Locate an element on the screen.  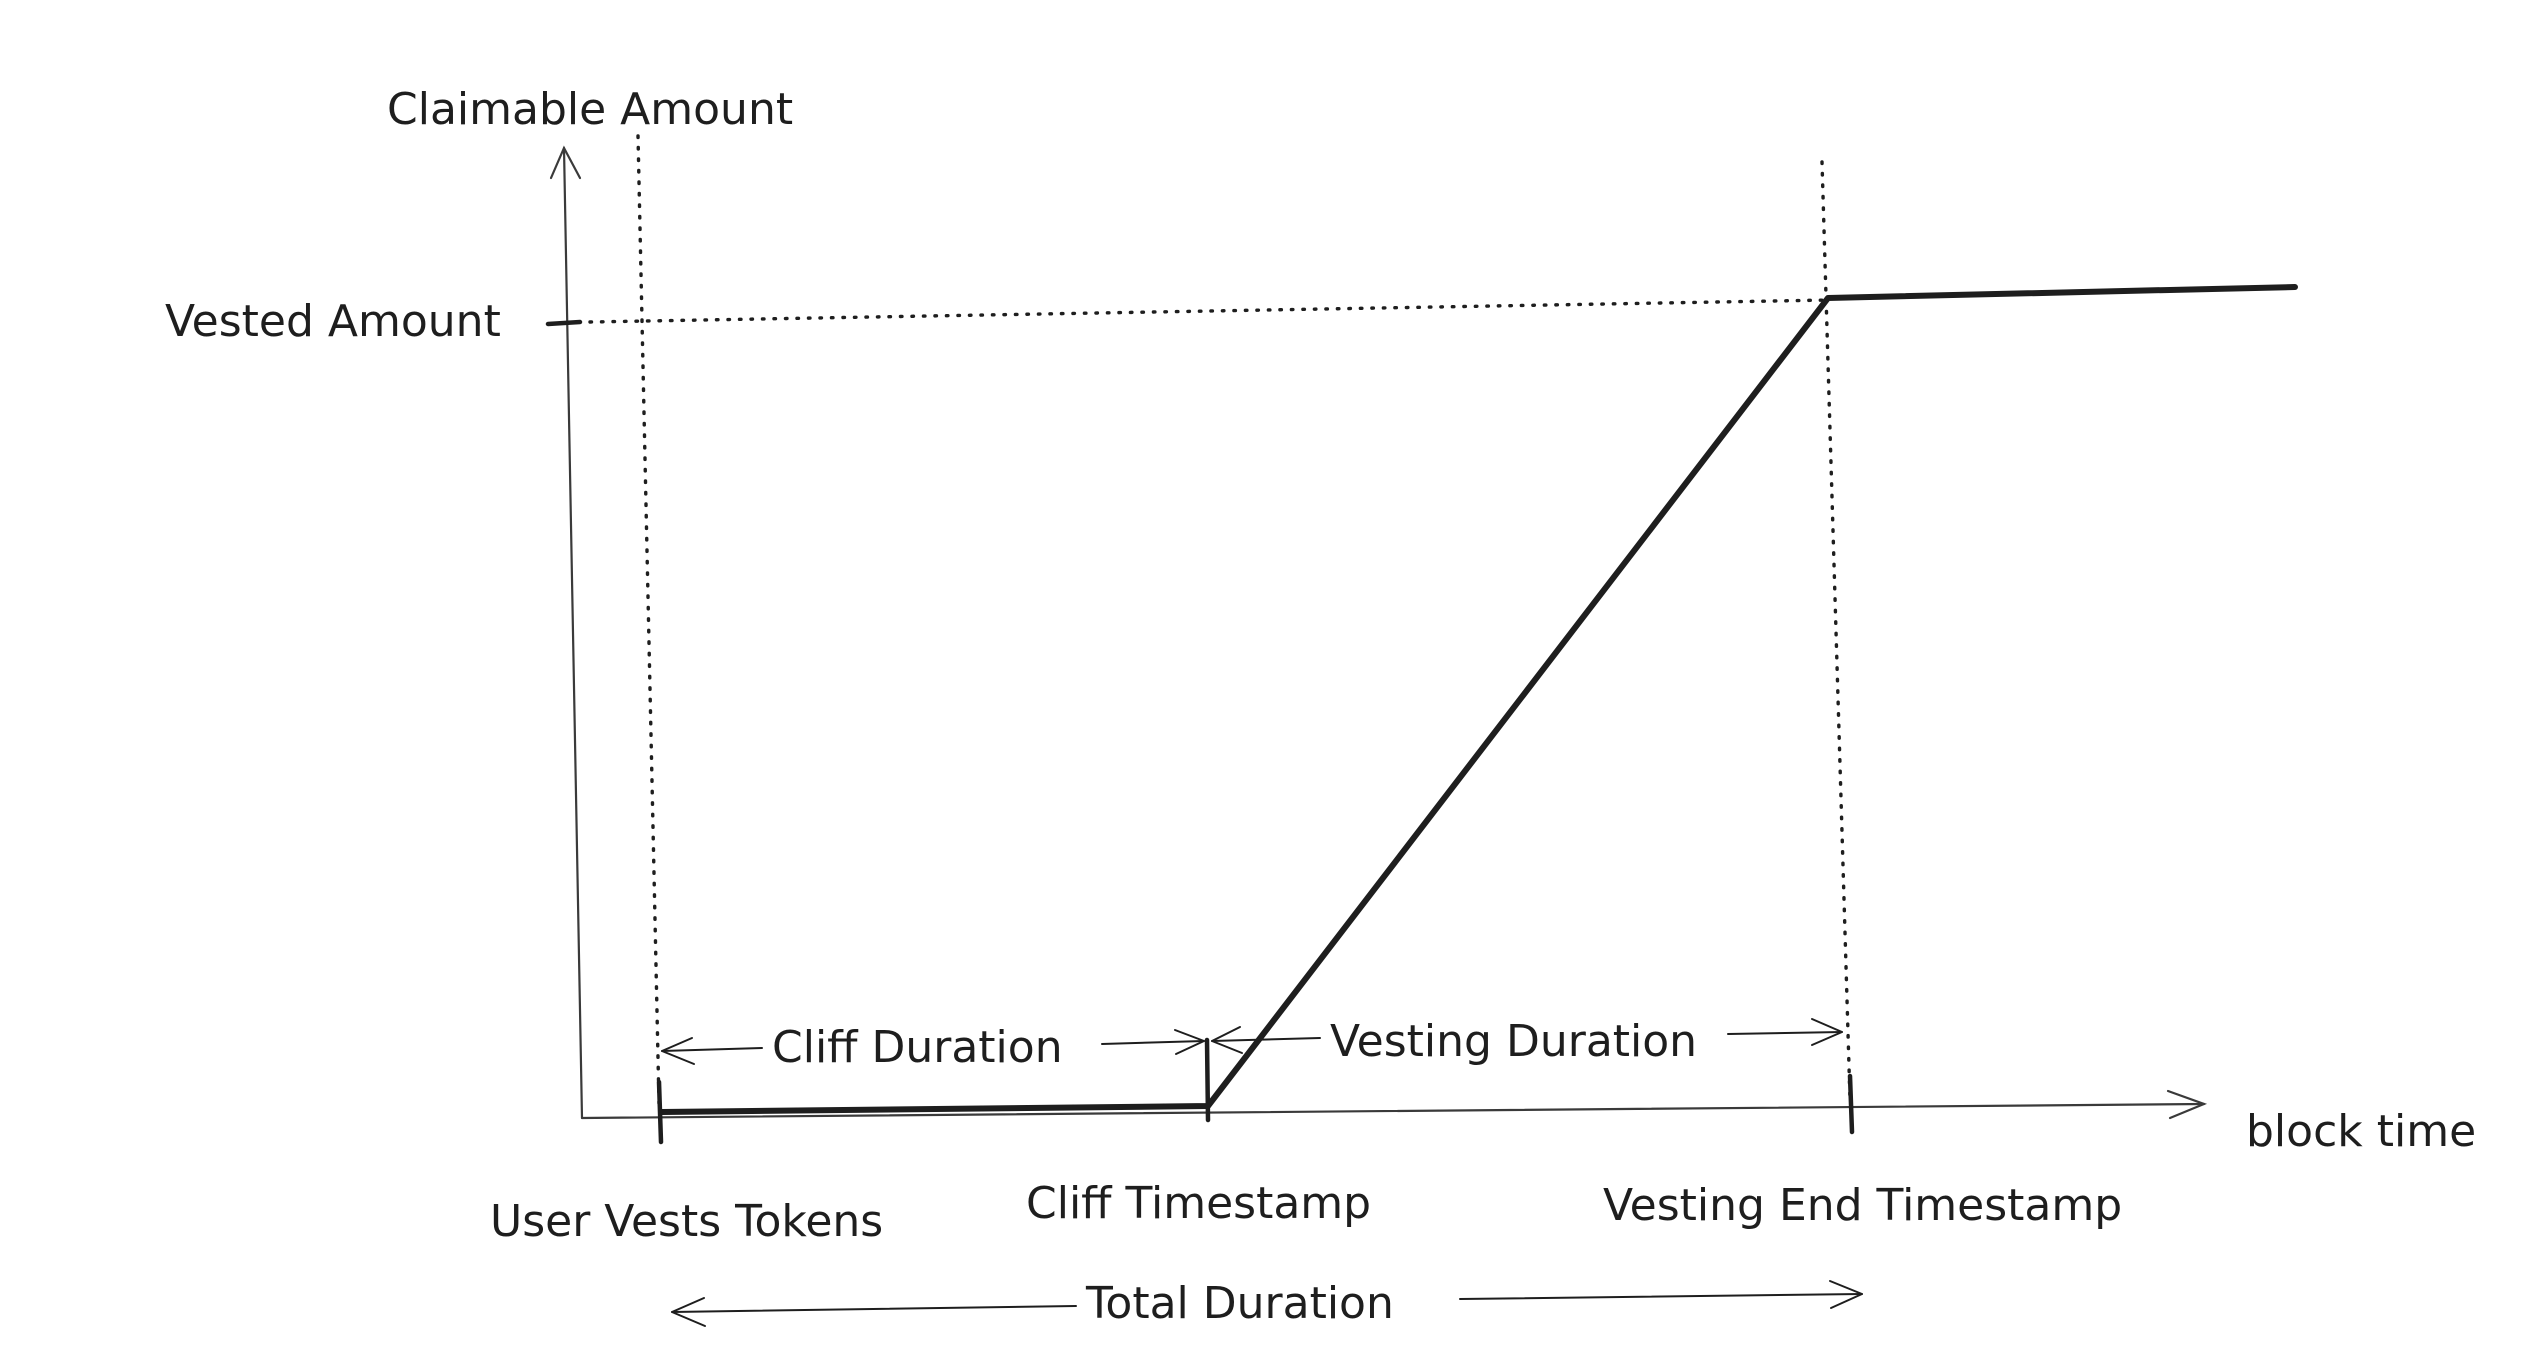
vesting-end-timestamp-label: Vesting End Timestamp is located at coordinates (1862, 1205).